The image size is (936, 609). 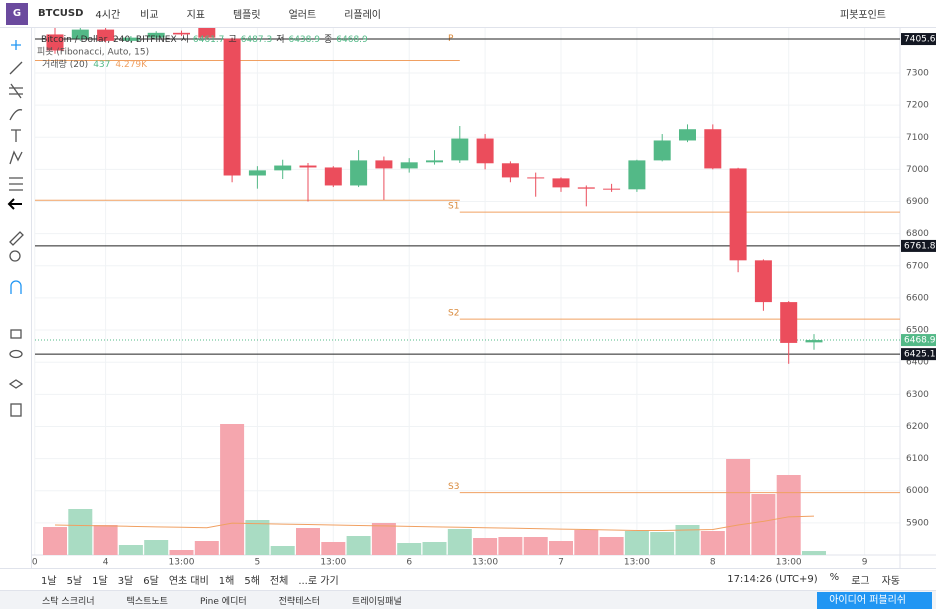 What do you see at coordinates (860, 581) in the screenshot?
I see `scale-button: 로그` at bounding box center [860, 581].